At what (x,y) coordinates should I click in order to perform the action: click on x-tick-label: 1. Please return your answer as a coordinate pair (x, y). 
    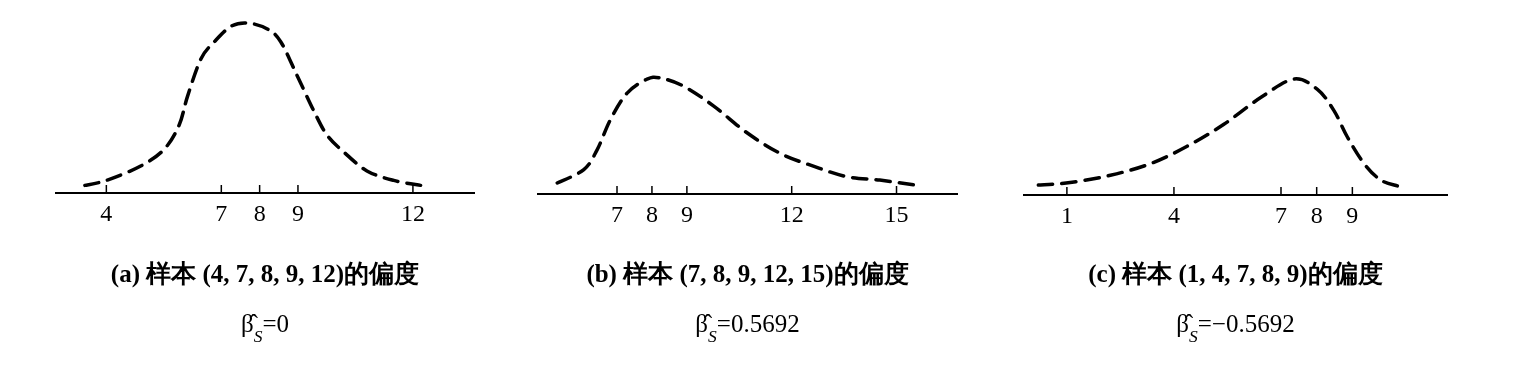
    Looking at the image, I should click on (1066, 215).